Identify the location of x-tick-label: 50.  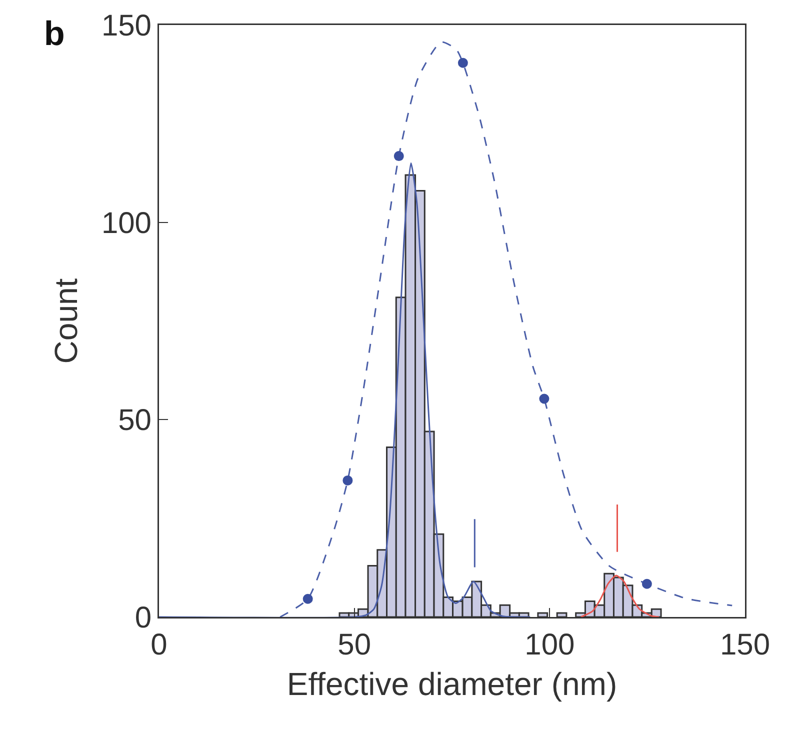
(355, 645).